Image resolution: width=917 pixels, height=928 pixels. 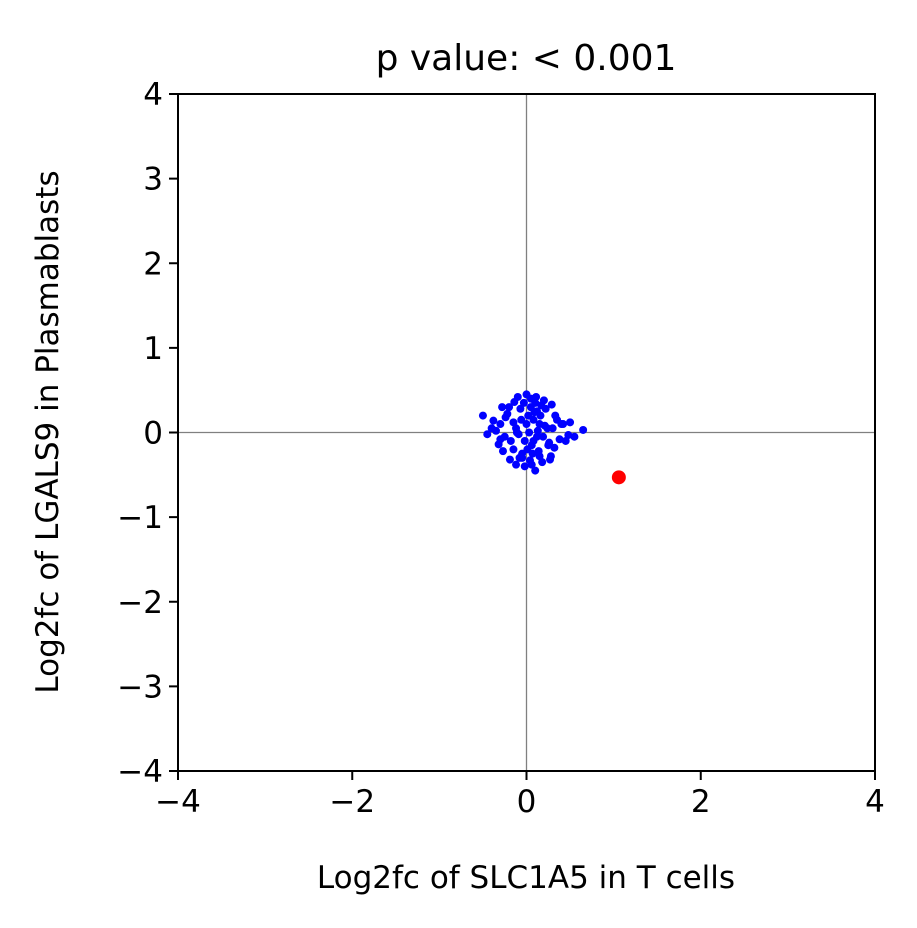 I want to click on y-tick-label: 0, so click(x=153, y=434).